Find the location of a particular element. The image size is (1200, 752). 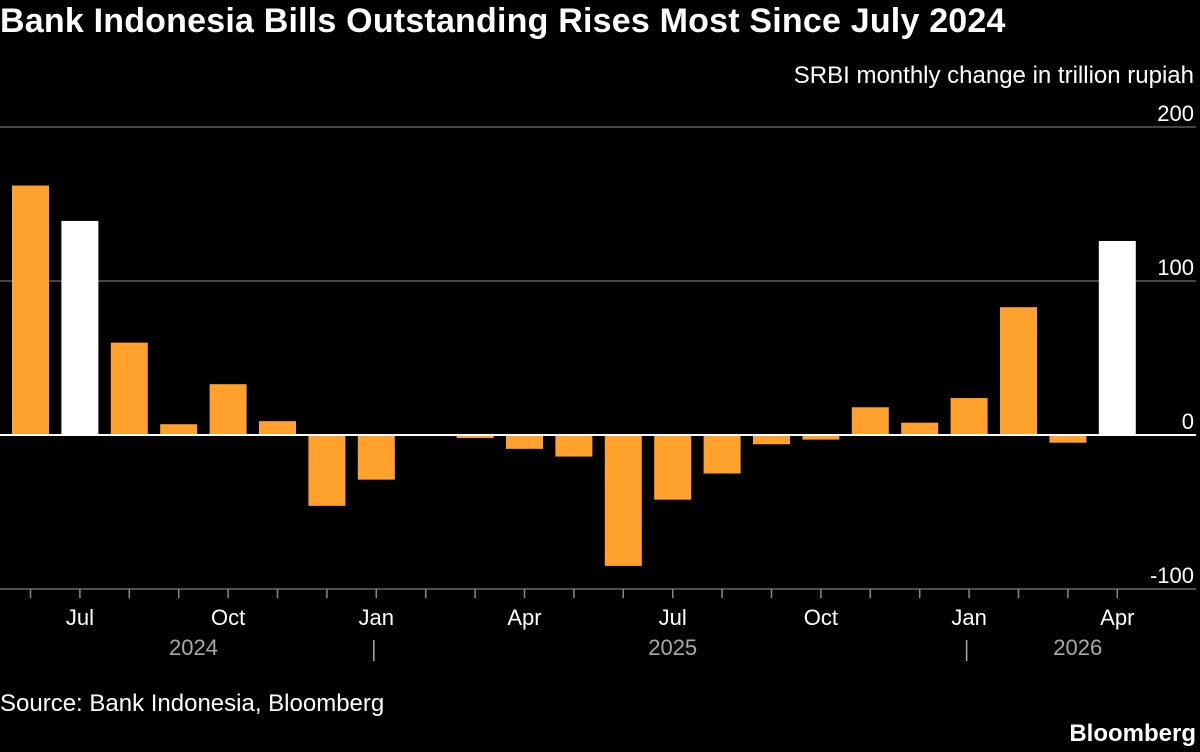

y-axis-unit-label: SRBI monthly change in trillion rupiah is located at coordinates (993, 75).